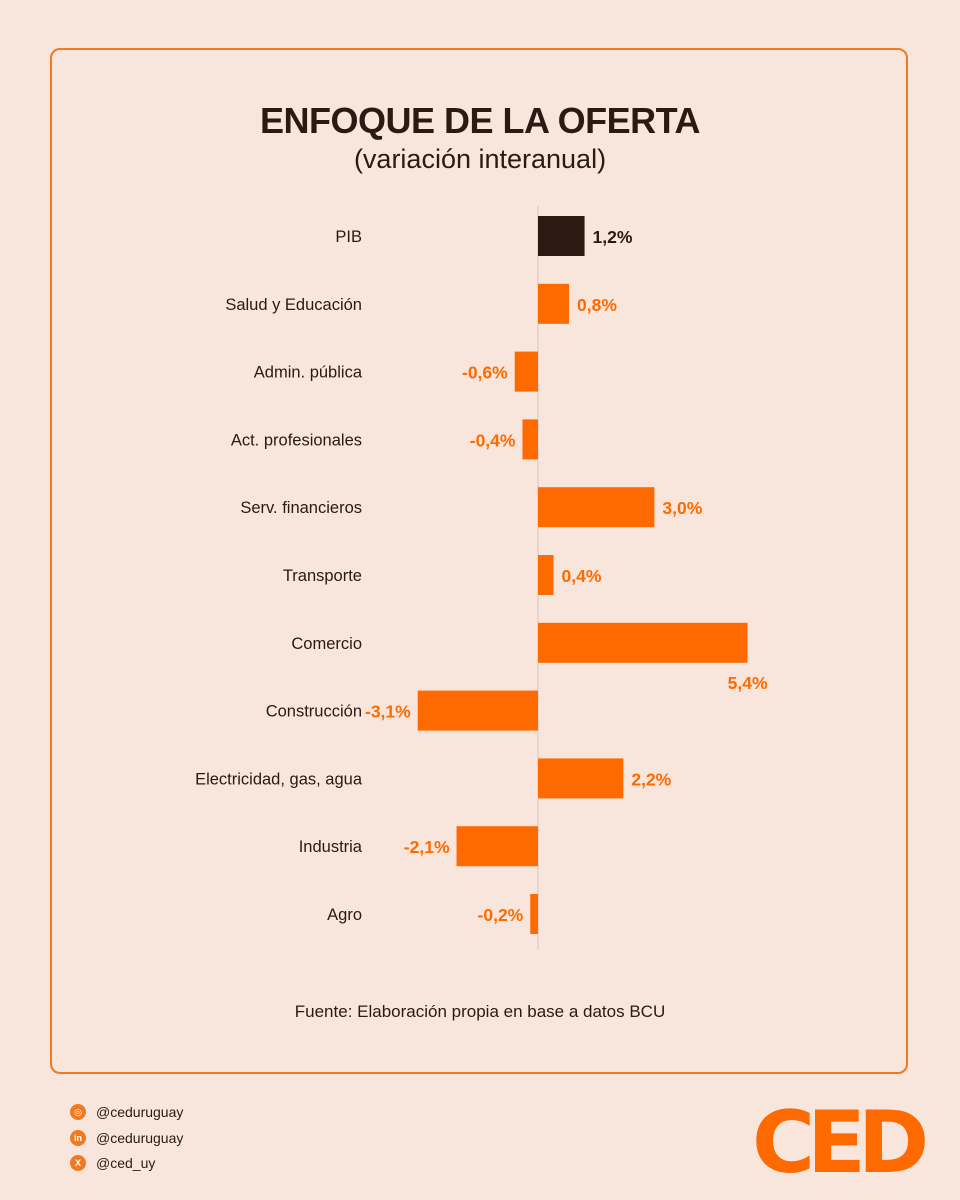 The height and width of the screenshot is (1200, 960). I want to click on chart-subtitle: (variación interanual), so click(480, 159).